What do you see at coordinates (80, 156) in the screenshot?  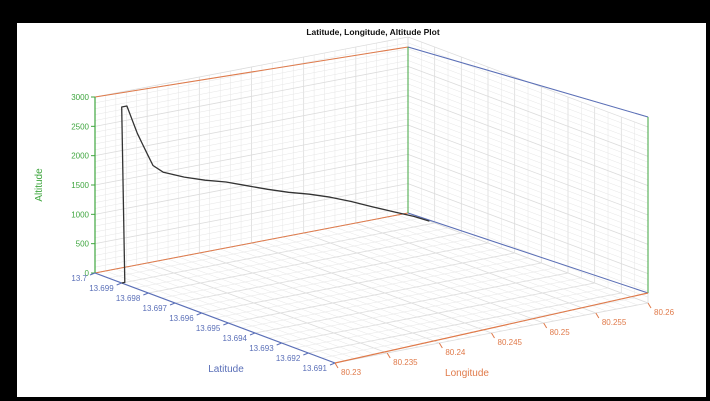 I see `tick-label-altitude: 2000` at bounding box center [80, 156].